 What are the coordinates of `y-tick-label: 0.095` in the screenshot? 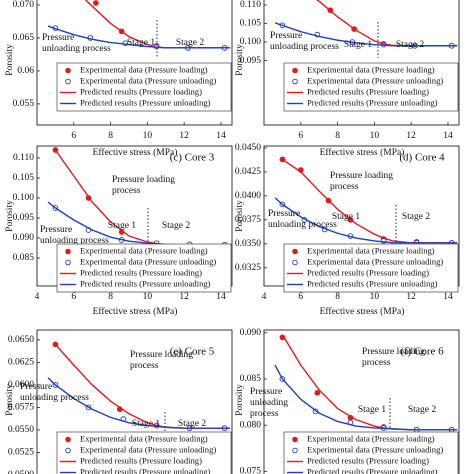 It's located at (24, 218).